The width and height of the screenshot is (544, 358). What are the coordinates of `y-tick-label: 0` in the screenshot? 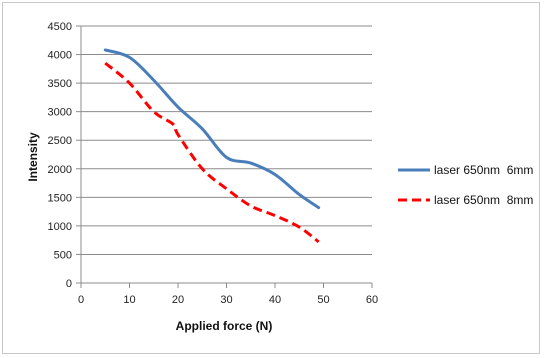 It's located at (69, 284).